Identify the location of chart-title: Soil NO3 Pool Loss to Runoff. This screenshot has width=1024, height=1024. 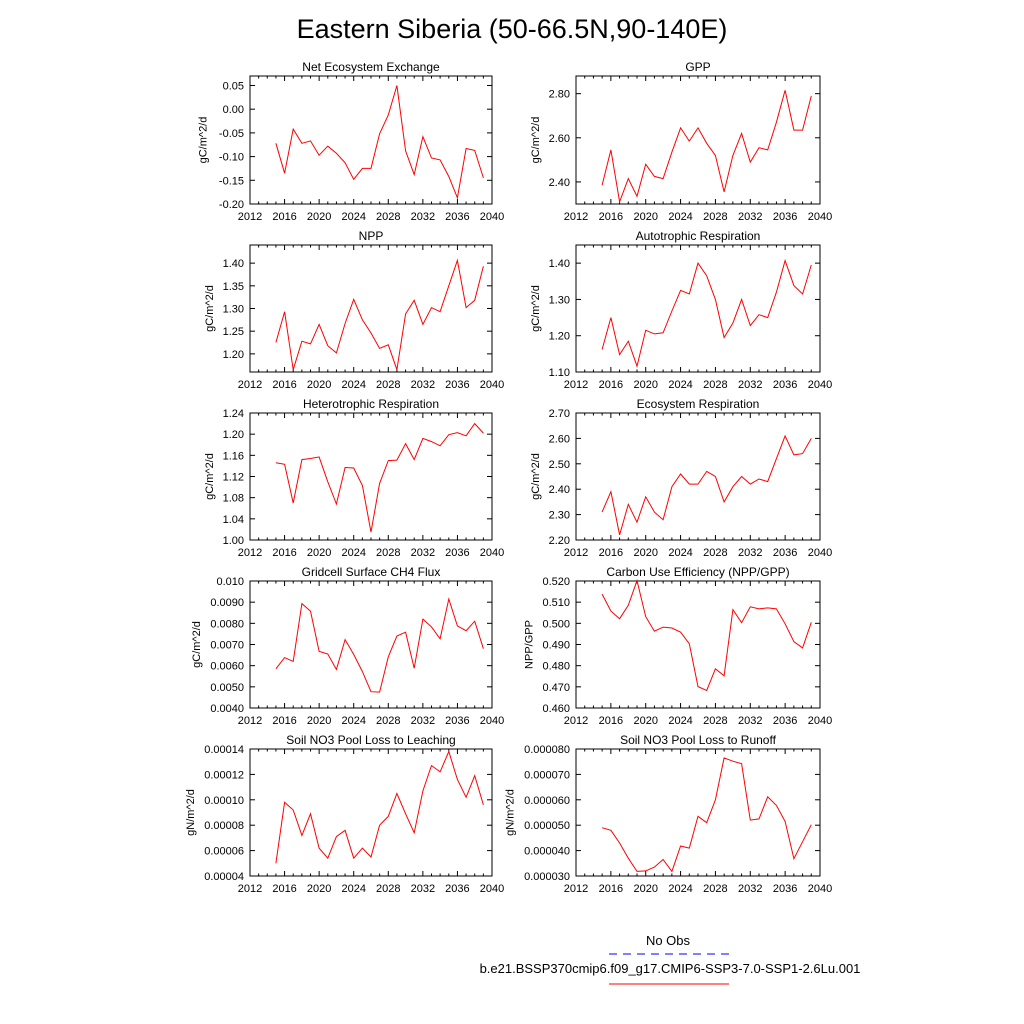
(698, 740).